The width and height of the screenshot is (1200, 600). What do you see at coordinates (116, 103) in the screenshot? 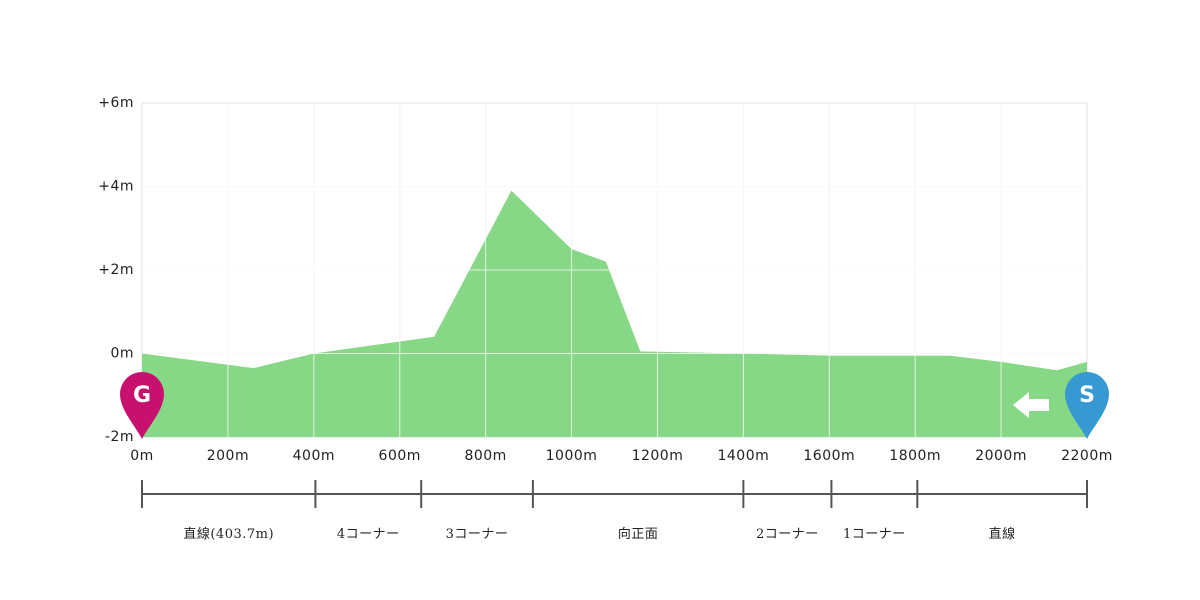
I see `y-tick-label: +6m` at bounding box center [116, 103].